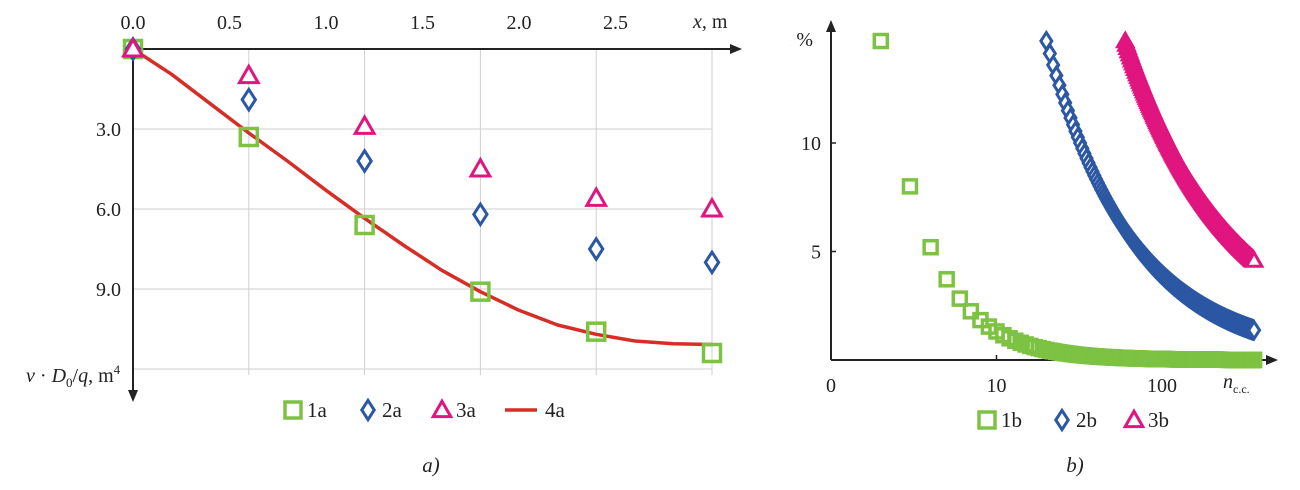  Describe the element at coordinates (615, 23) in the screenshot. I see `x-tick-label: 2.5` at that location.